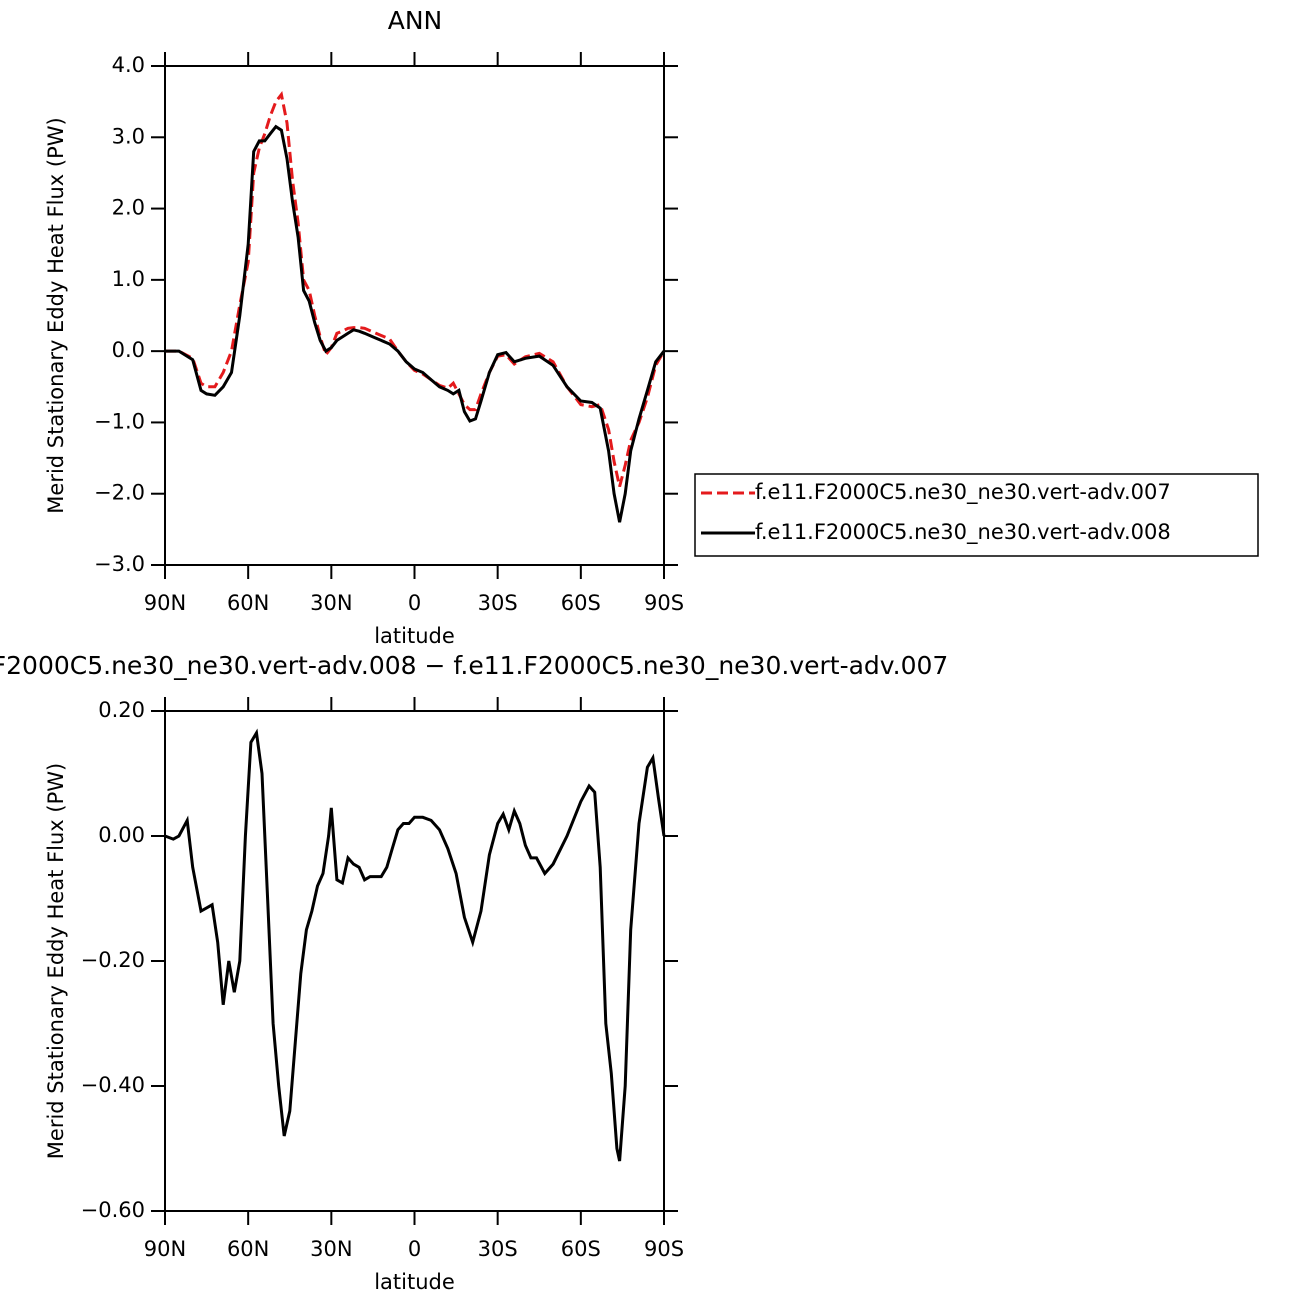  Describe the element at coordinates (963, 492) in the screenshot. I see `legend-label: f.e11.F2000C5.ne30_ne30.vert-adv.007` at that location.